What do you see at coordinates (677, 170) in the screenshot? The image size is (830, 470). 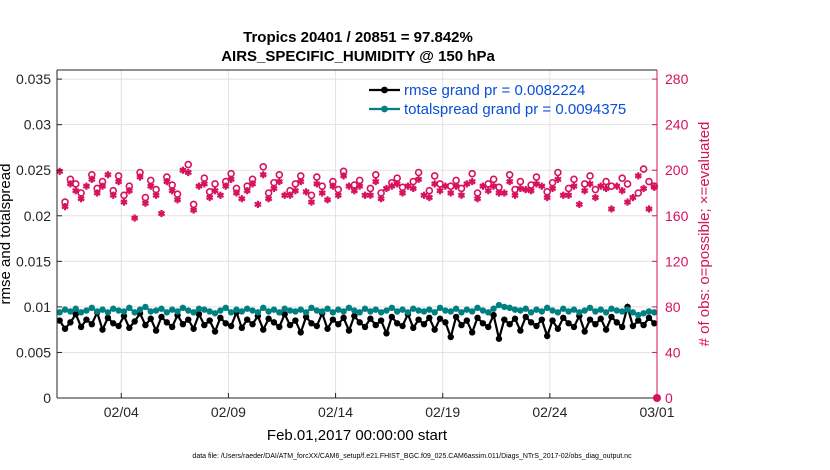 I see `y-tick-label-right: 200` at bounding box center [677, 170].